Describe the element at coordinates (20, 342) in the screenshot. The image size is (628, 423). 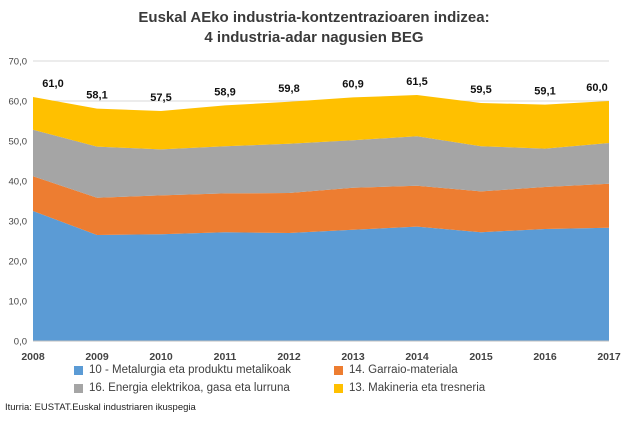
I see `y-tick-label: 0,0` at that location.